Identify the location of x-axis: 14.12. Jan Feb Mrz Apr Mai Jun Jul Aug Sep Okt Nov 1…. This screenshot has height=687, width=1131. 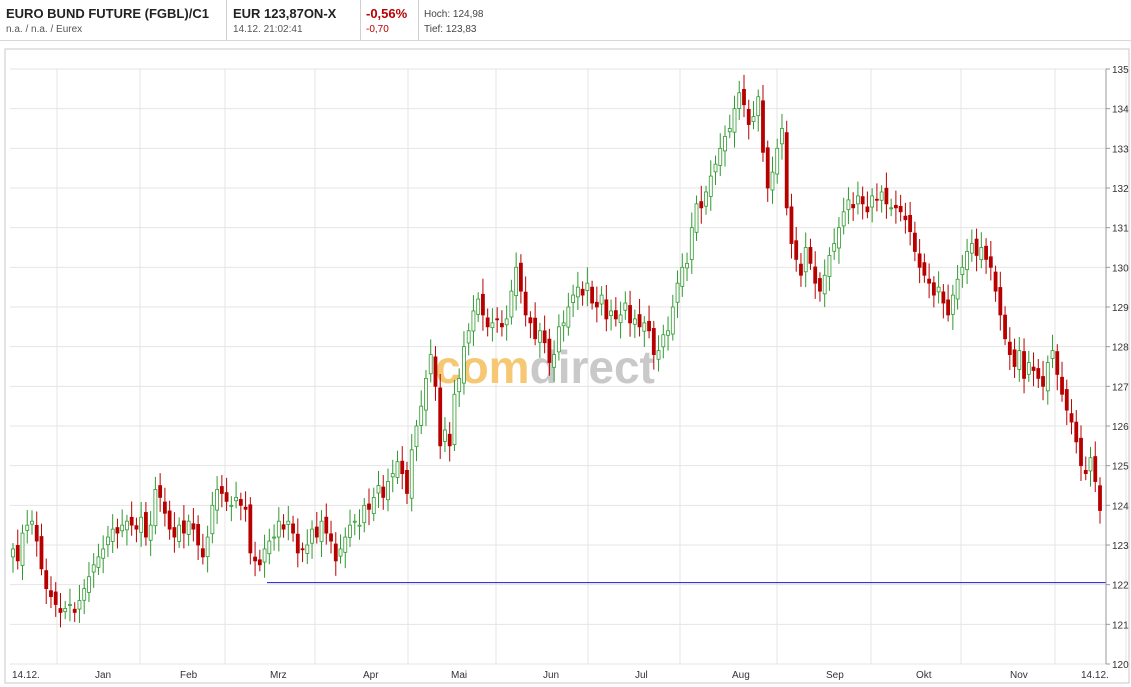
(560, 675).